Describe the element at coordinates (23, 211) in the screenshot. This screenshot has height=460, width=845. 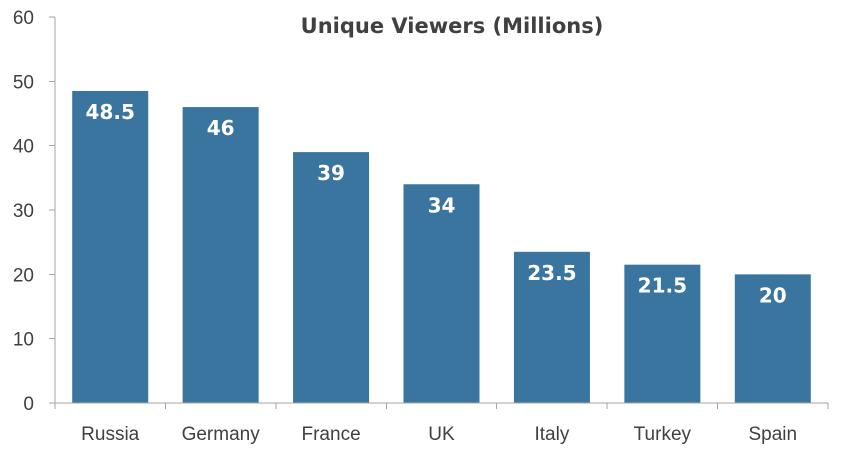
I see `y-tick-label: 30` at that location.